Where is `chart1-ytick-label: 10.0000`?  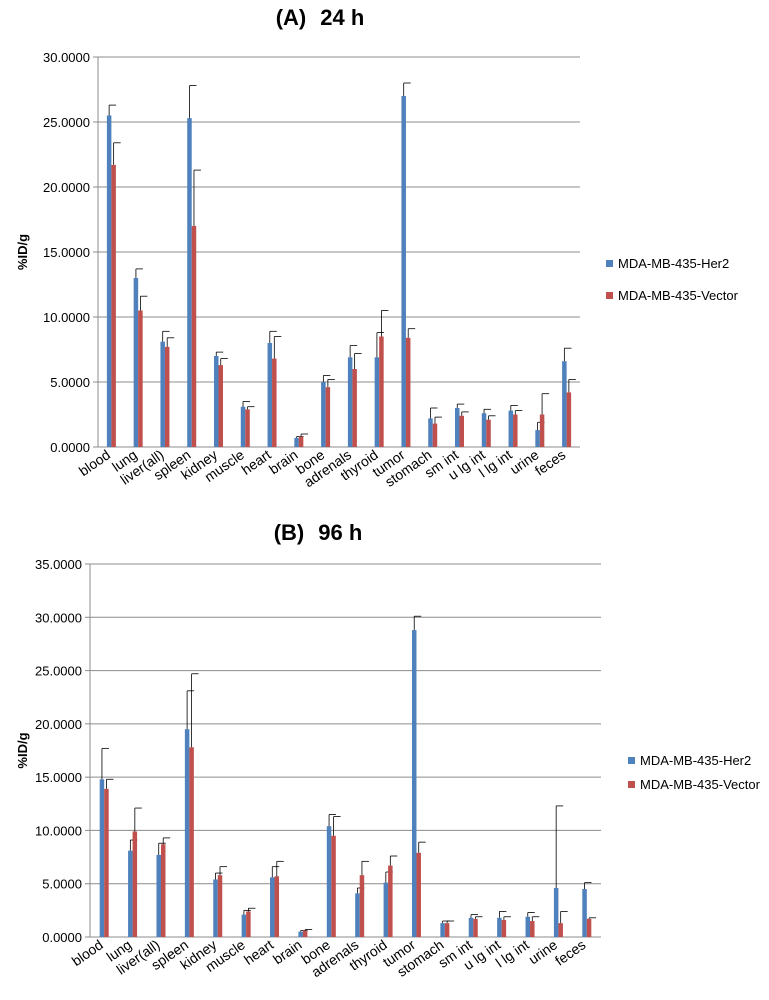
chart1-ytick-label: 10.0000 is located at coordinates (58, 830).